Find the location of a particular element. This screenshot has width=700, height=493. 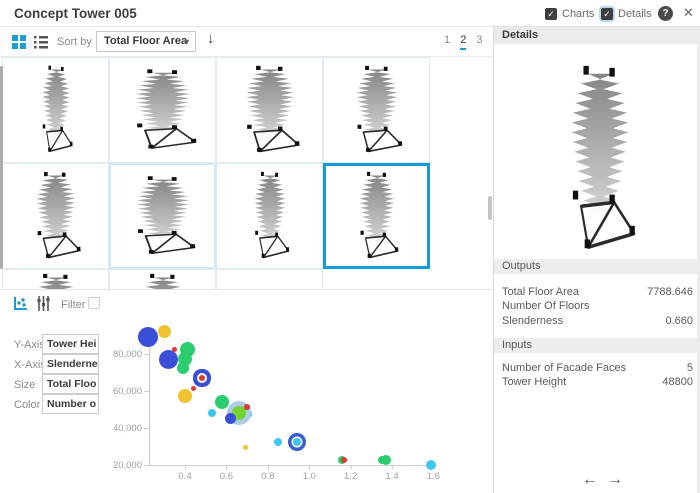

pagination: 1 2 3 is located at coordinates (467, 42).